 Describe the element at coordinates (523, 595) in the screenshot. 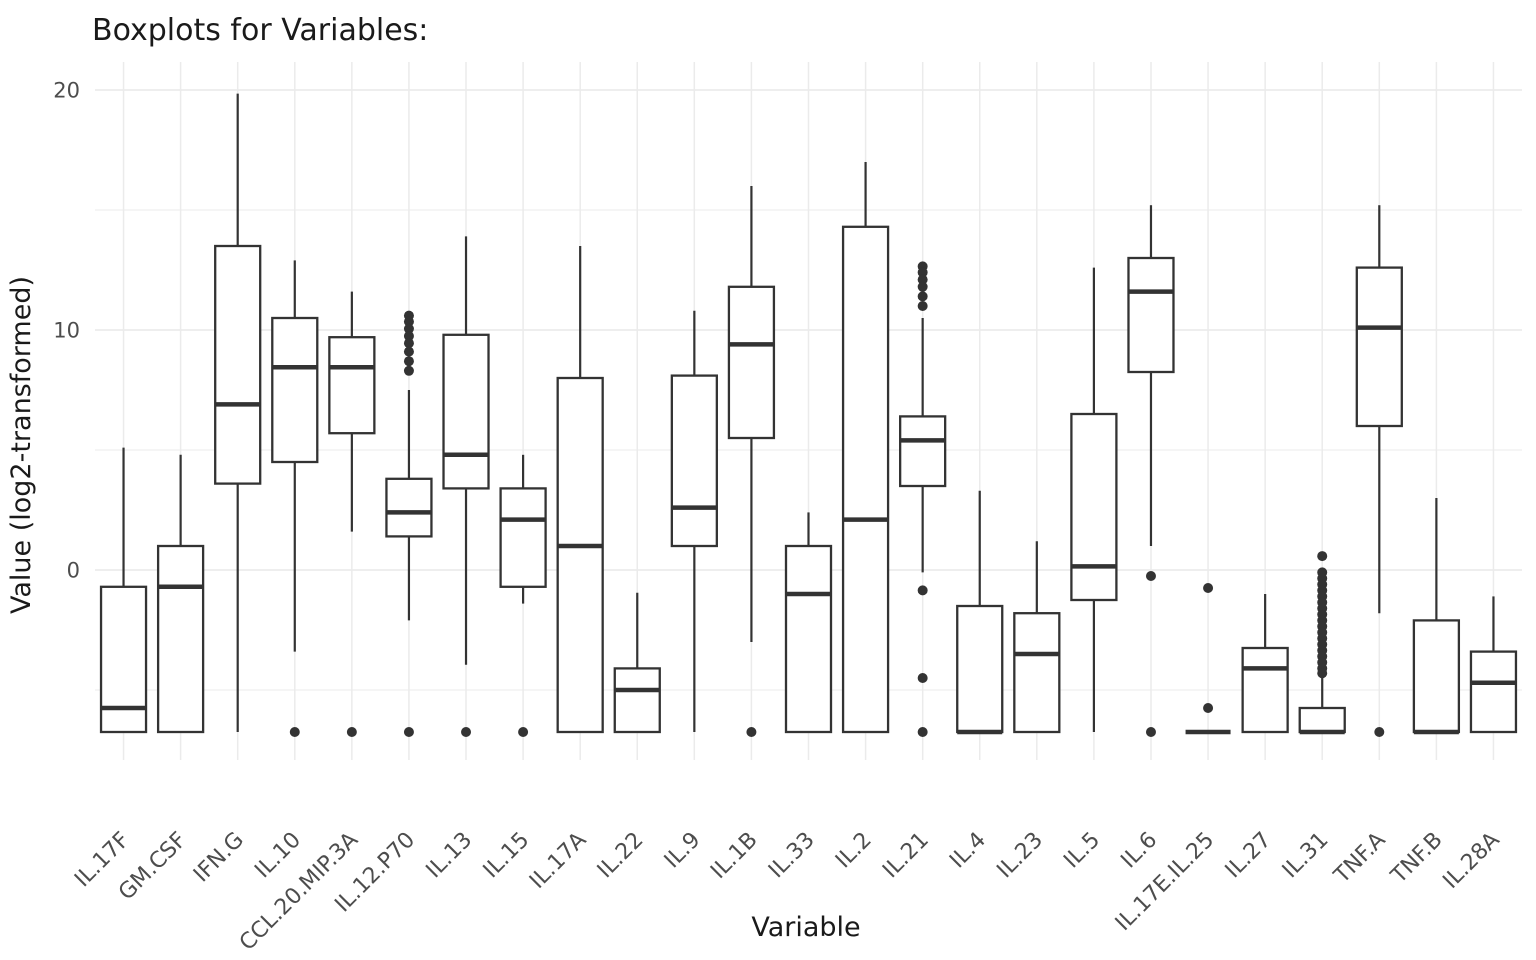

I see `boxplot-IL.15` at that location.